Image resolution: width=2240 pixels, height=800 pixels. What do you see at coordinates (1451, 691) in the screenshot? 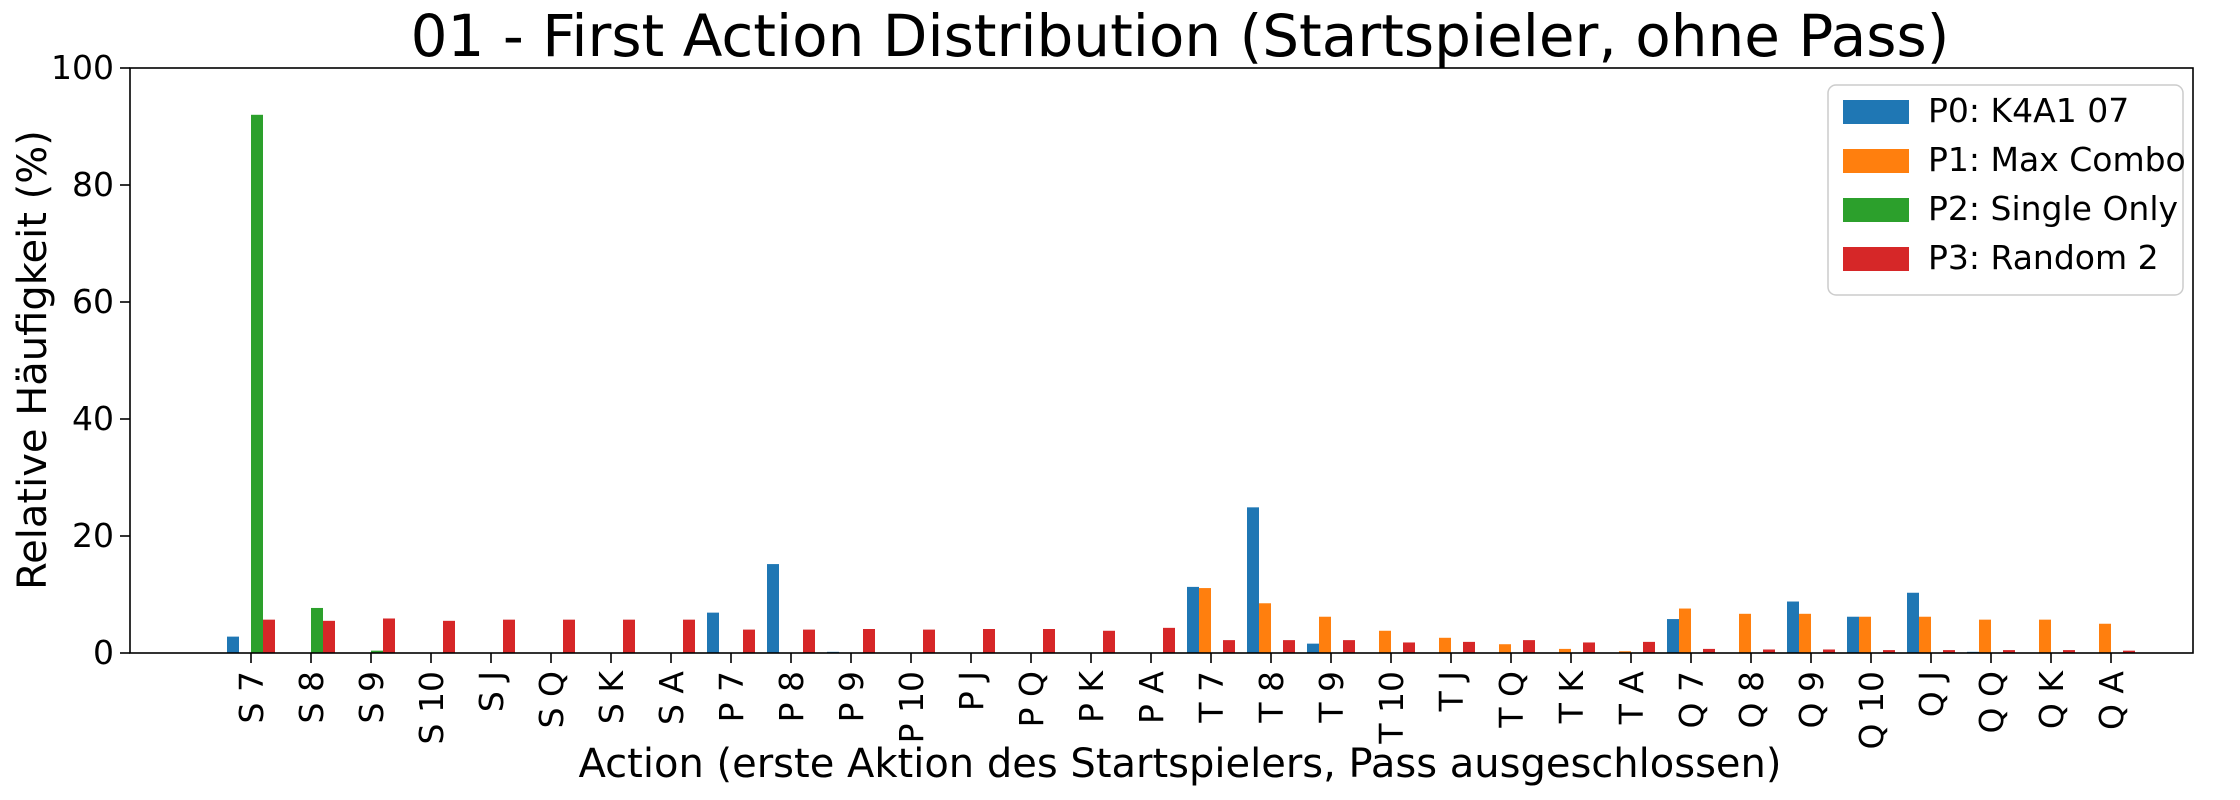
I see `x-tick-label: T J` at bounding box center [1451, 691].